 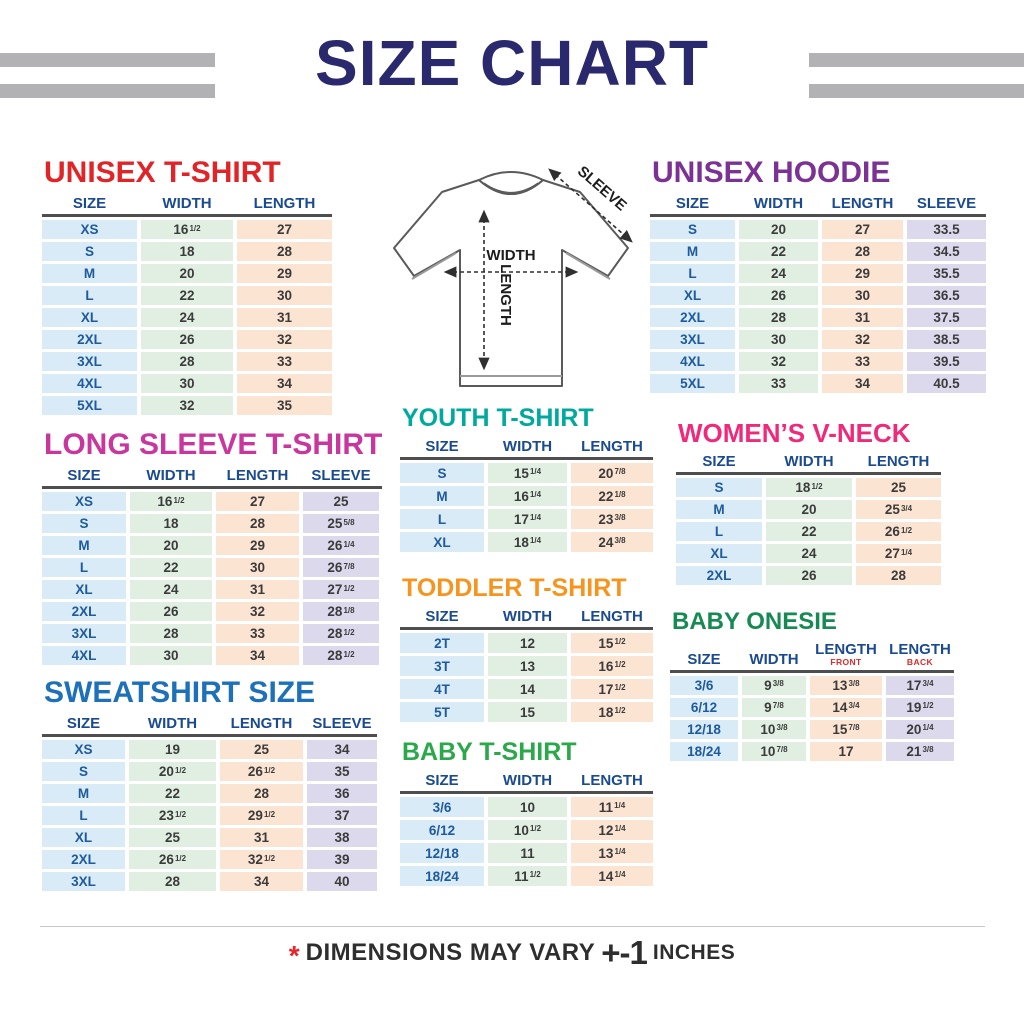 What do you see at coordinates (946, 251) in the screenshot?
I see `cell-sleeve: 34.5` at bounding box center [946, 251].